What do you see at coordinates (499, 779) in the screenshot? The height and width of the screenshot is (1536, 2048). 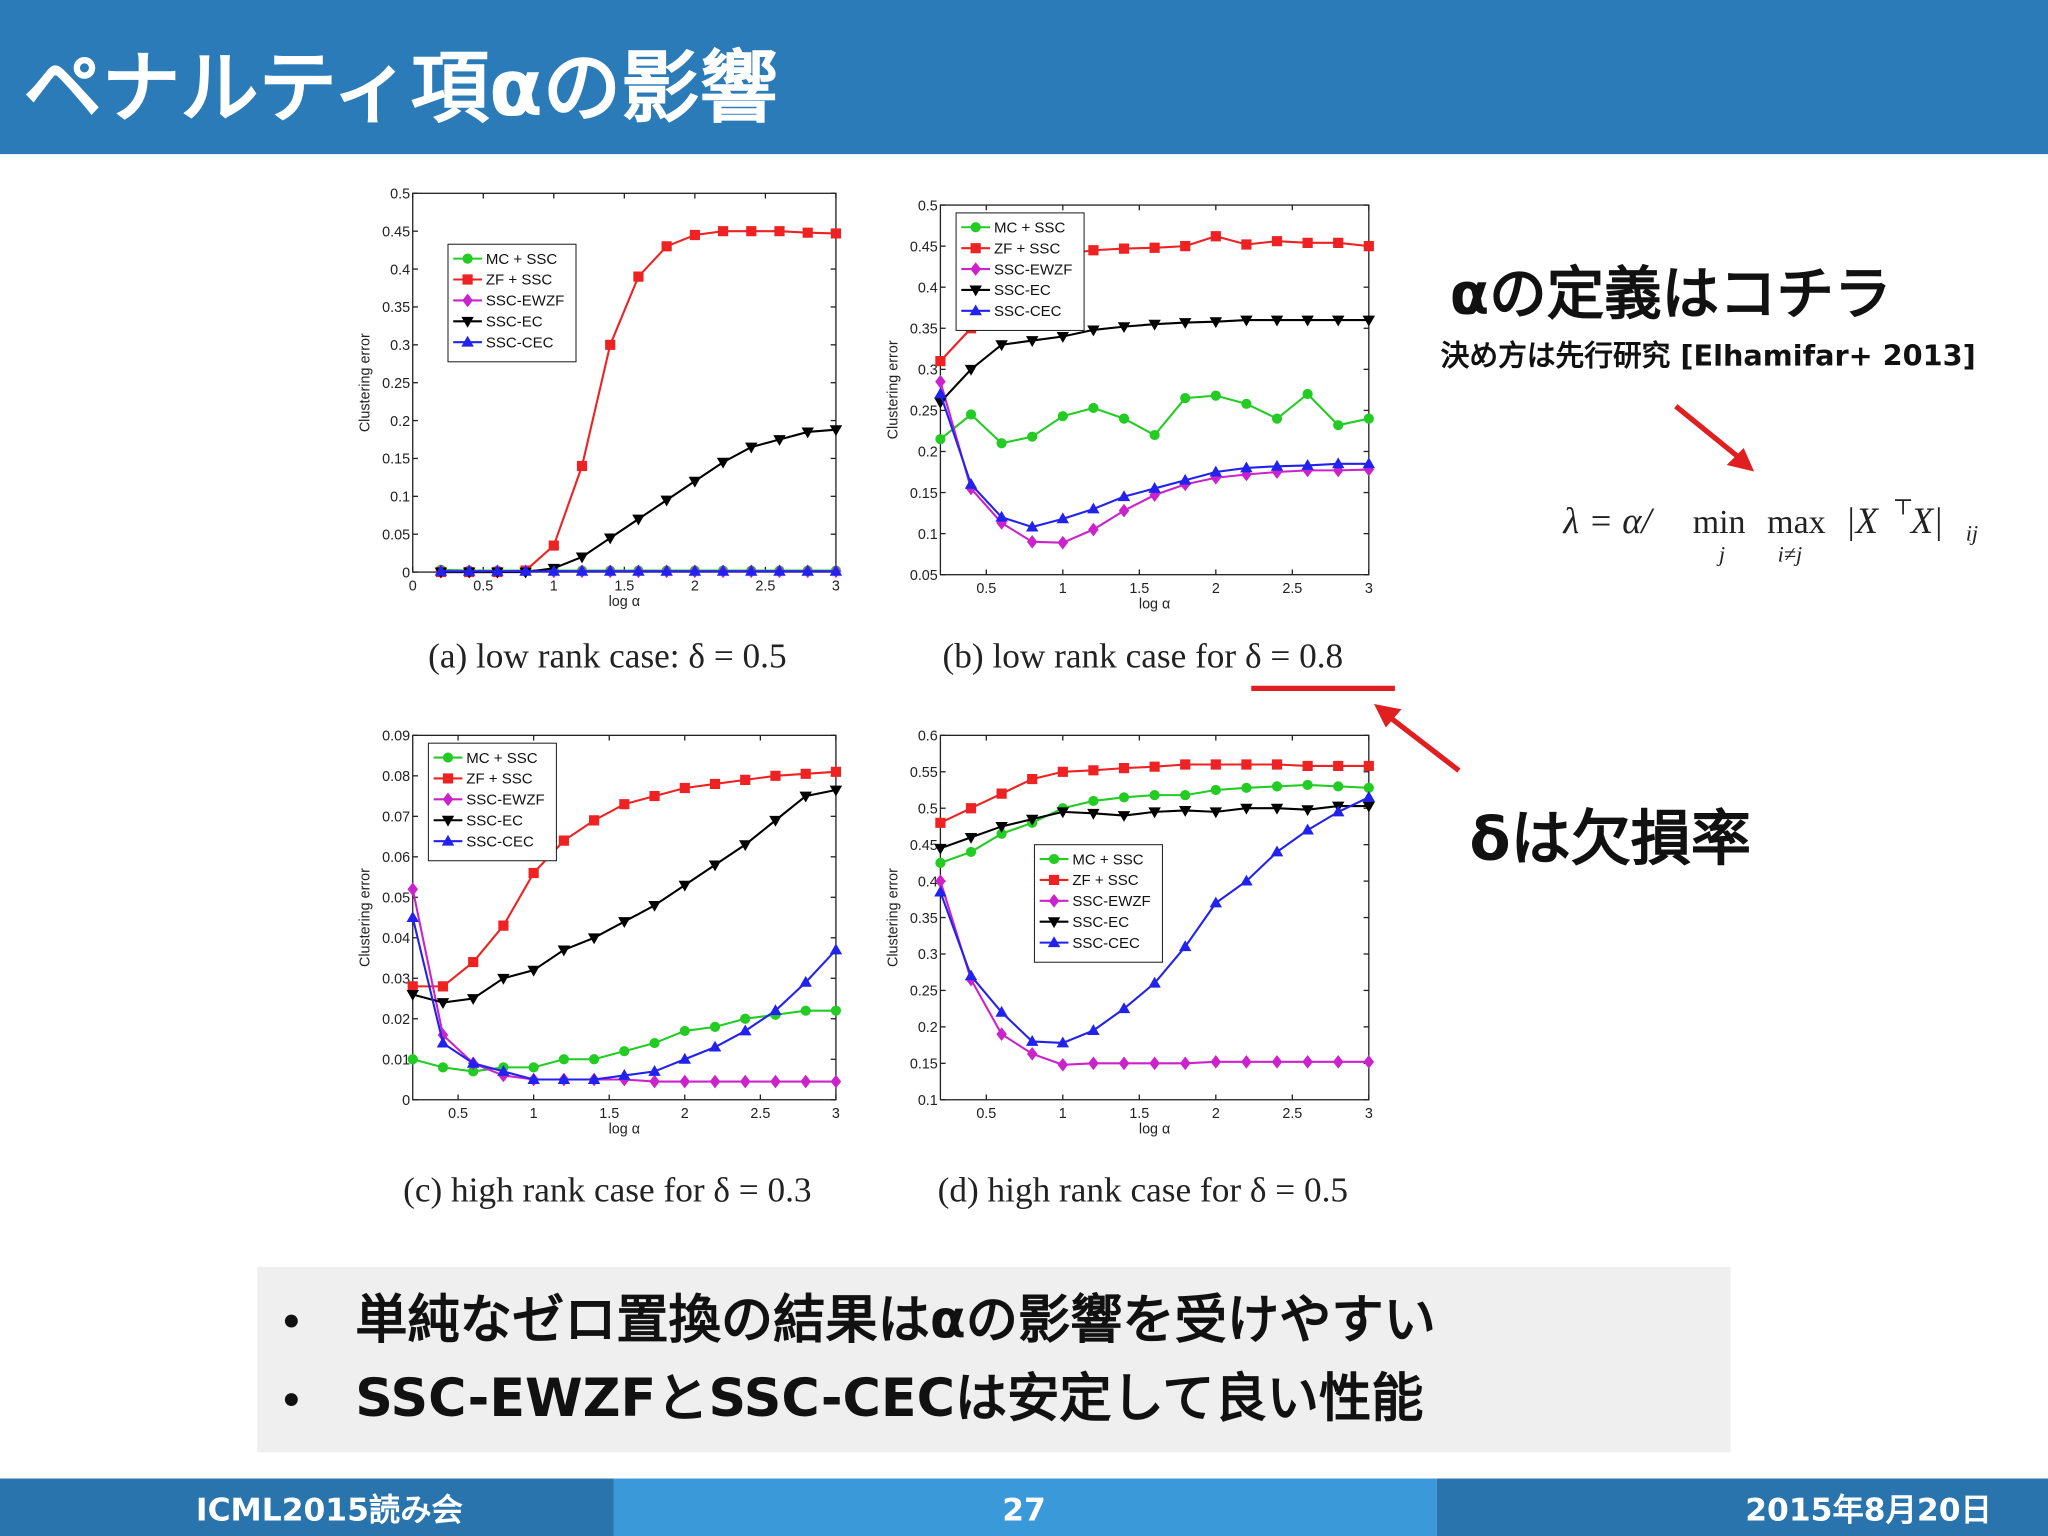 I see `legend-label: ZF + SSC` at bounding box center [499, 779].